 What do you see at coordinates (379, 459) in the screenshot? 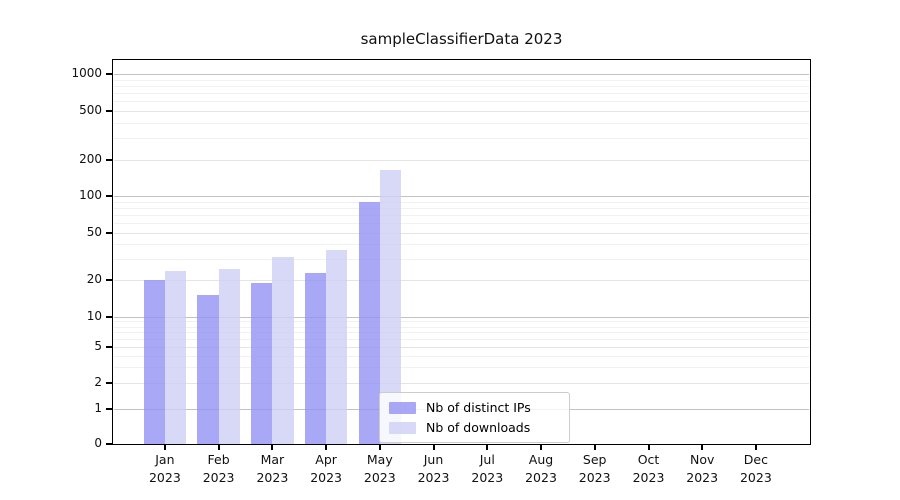
I see `x-tick-label-month: May` at bounding box center [379, 459].